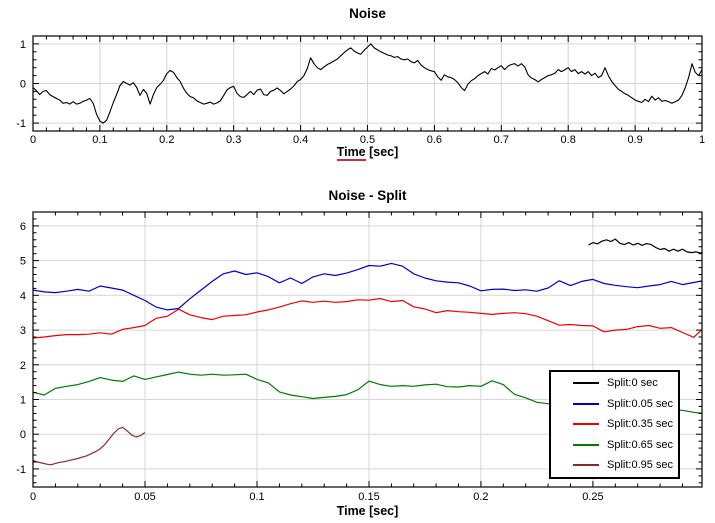  I want to click on x-tick-label: 0.15, so click(368, 497).